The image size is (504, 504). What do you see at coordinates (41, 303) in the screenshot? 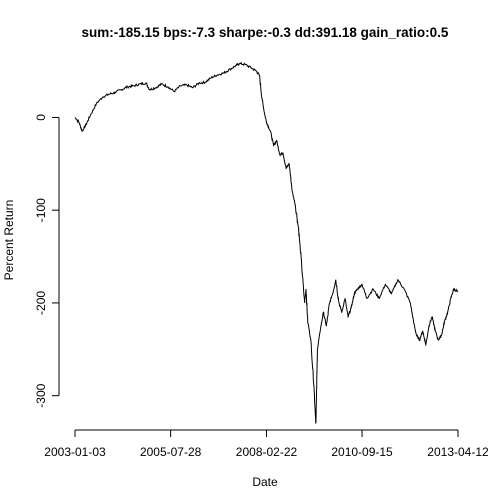
I see `y-tick-label: -200` at bounding box center [41, 303].